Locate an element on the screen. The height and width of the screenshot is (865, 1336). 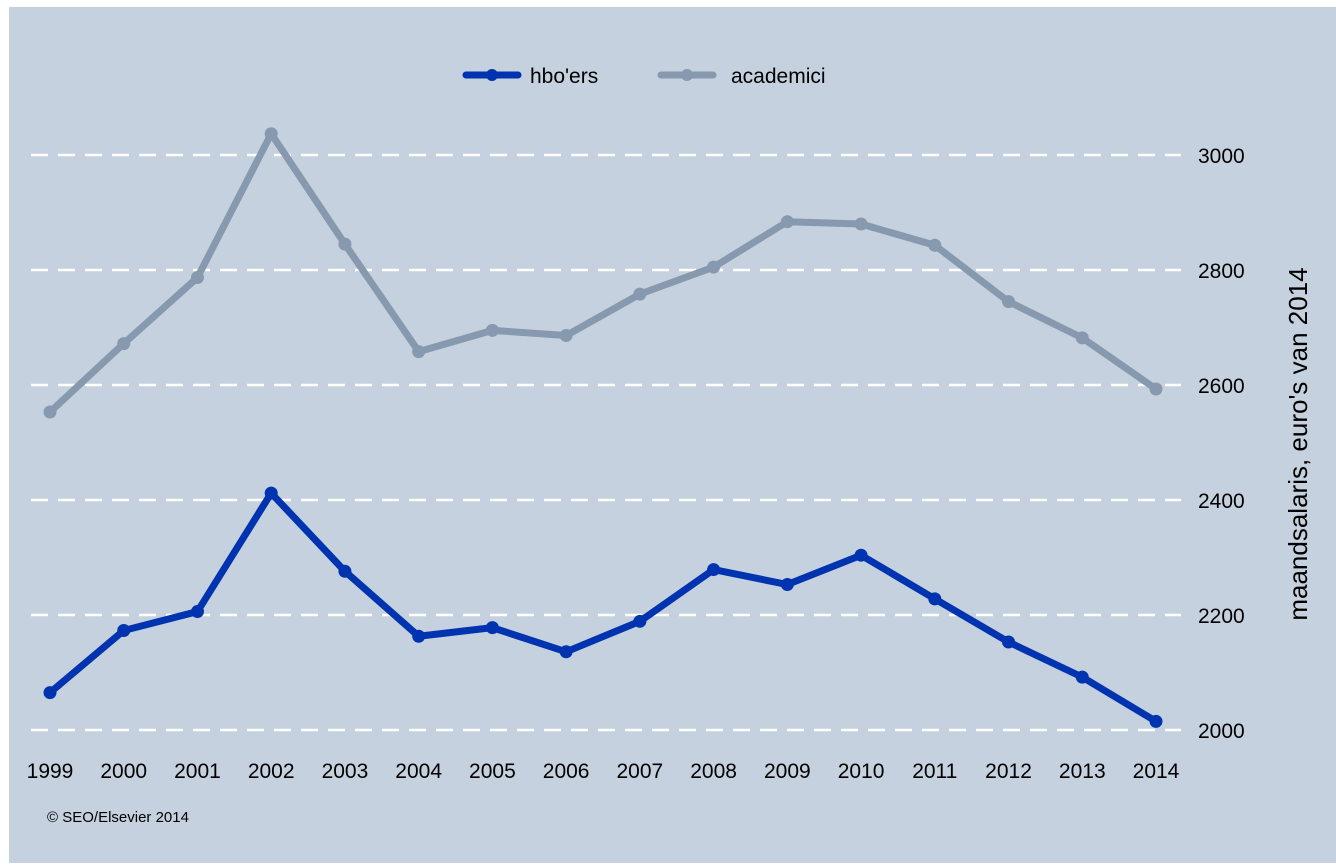
copyright-note: © SEO/Elsevier 2014 is located at coordinates (118, 817).